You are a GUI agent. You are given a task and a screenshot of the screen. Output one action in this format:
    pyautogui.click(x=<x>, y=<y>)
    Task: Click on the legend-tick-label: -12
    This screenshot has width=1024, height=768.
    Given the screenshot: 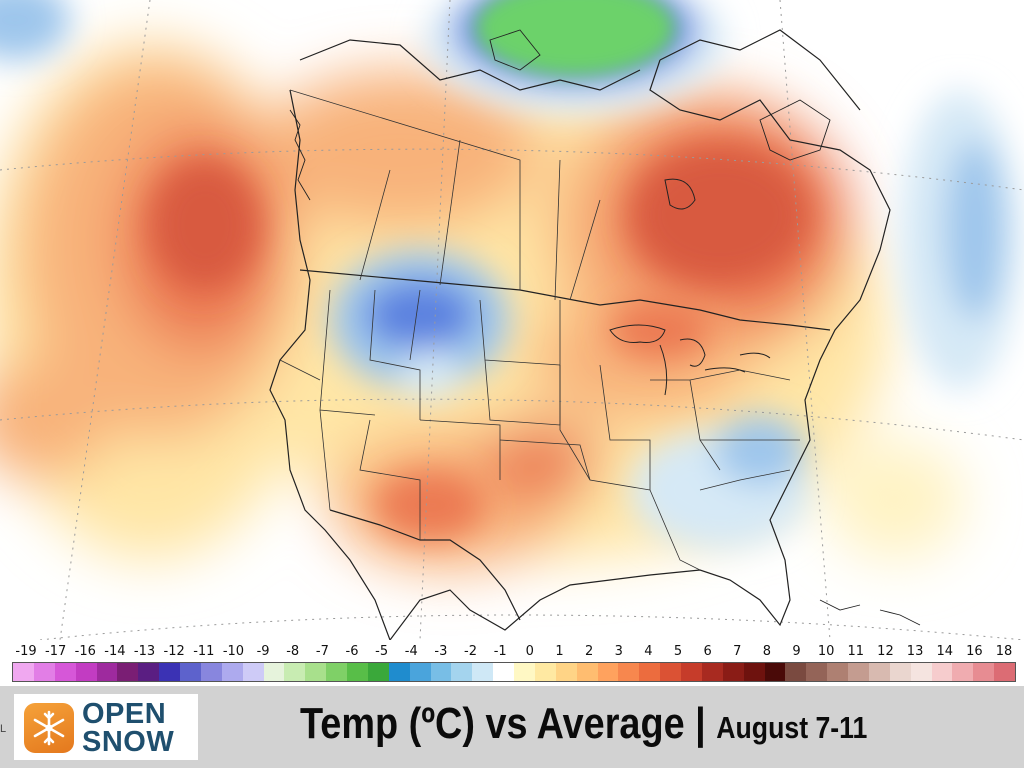 What is the action you would take?
    pyautogui.click(x=174, y=651)
    